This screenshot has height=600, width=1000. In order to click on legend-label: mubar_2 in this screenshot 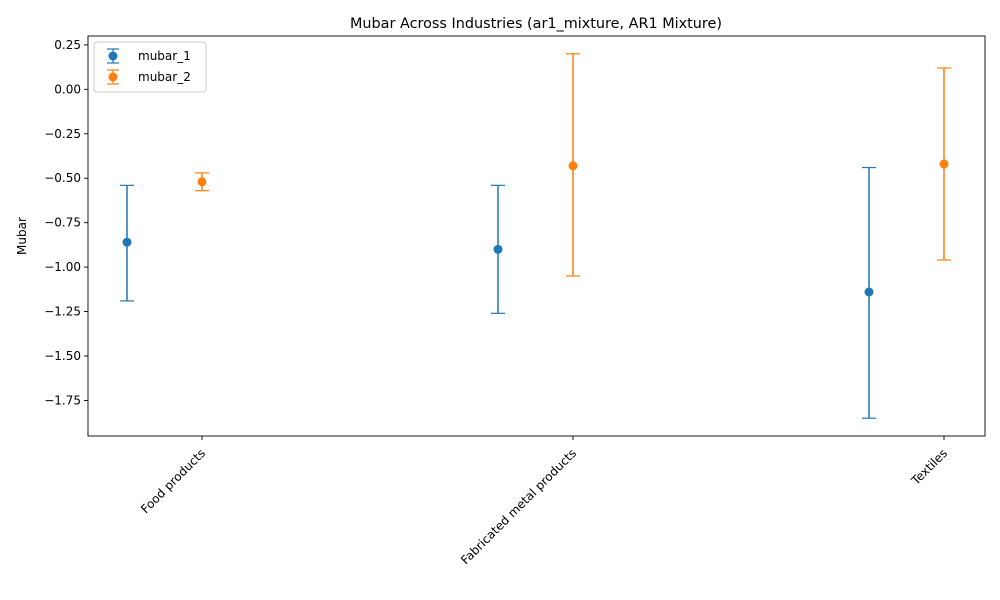, I will do `click(164, 77)`.